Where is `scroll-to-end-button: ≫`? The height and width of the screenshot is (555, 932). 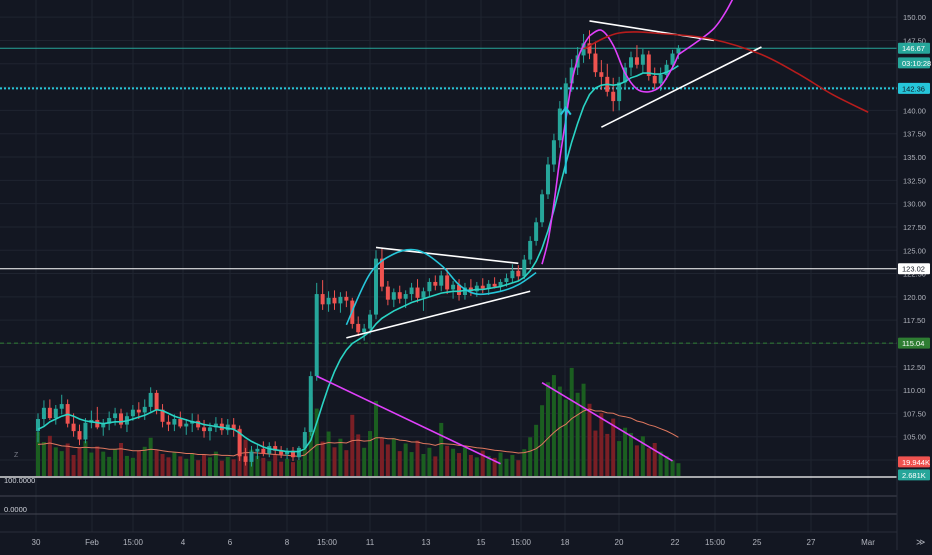 scroll-to-end-button: ≫ is located at coordinates (920, 542).